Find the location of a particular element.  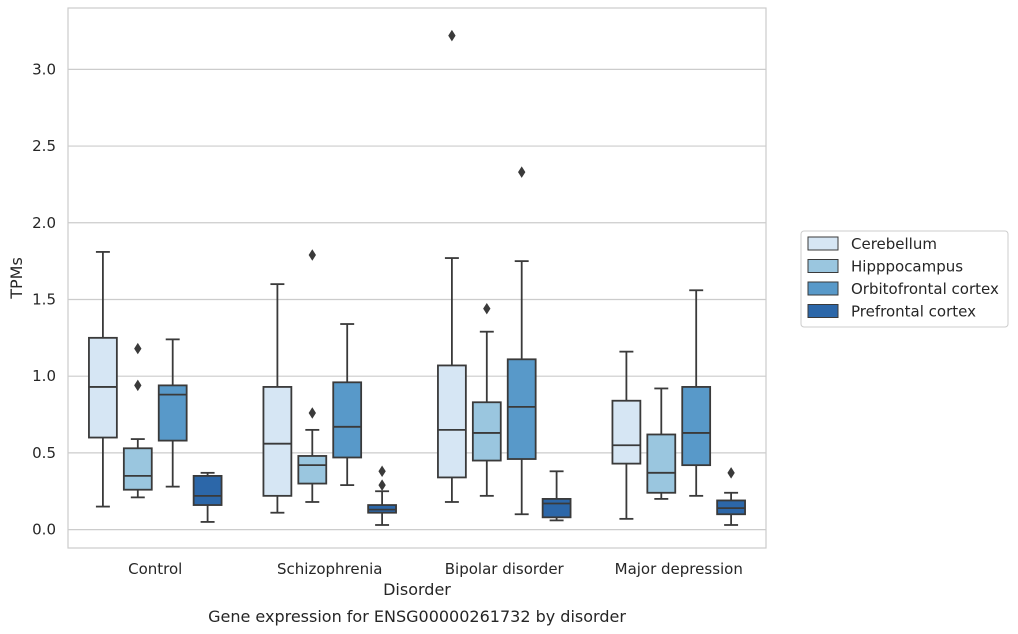

legend-entry: Orbitofrontal cortex is located at coordinates (903, 289).